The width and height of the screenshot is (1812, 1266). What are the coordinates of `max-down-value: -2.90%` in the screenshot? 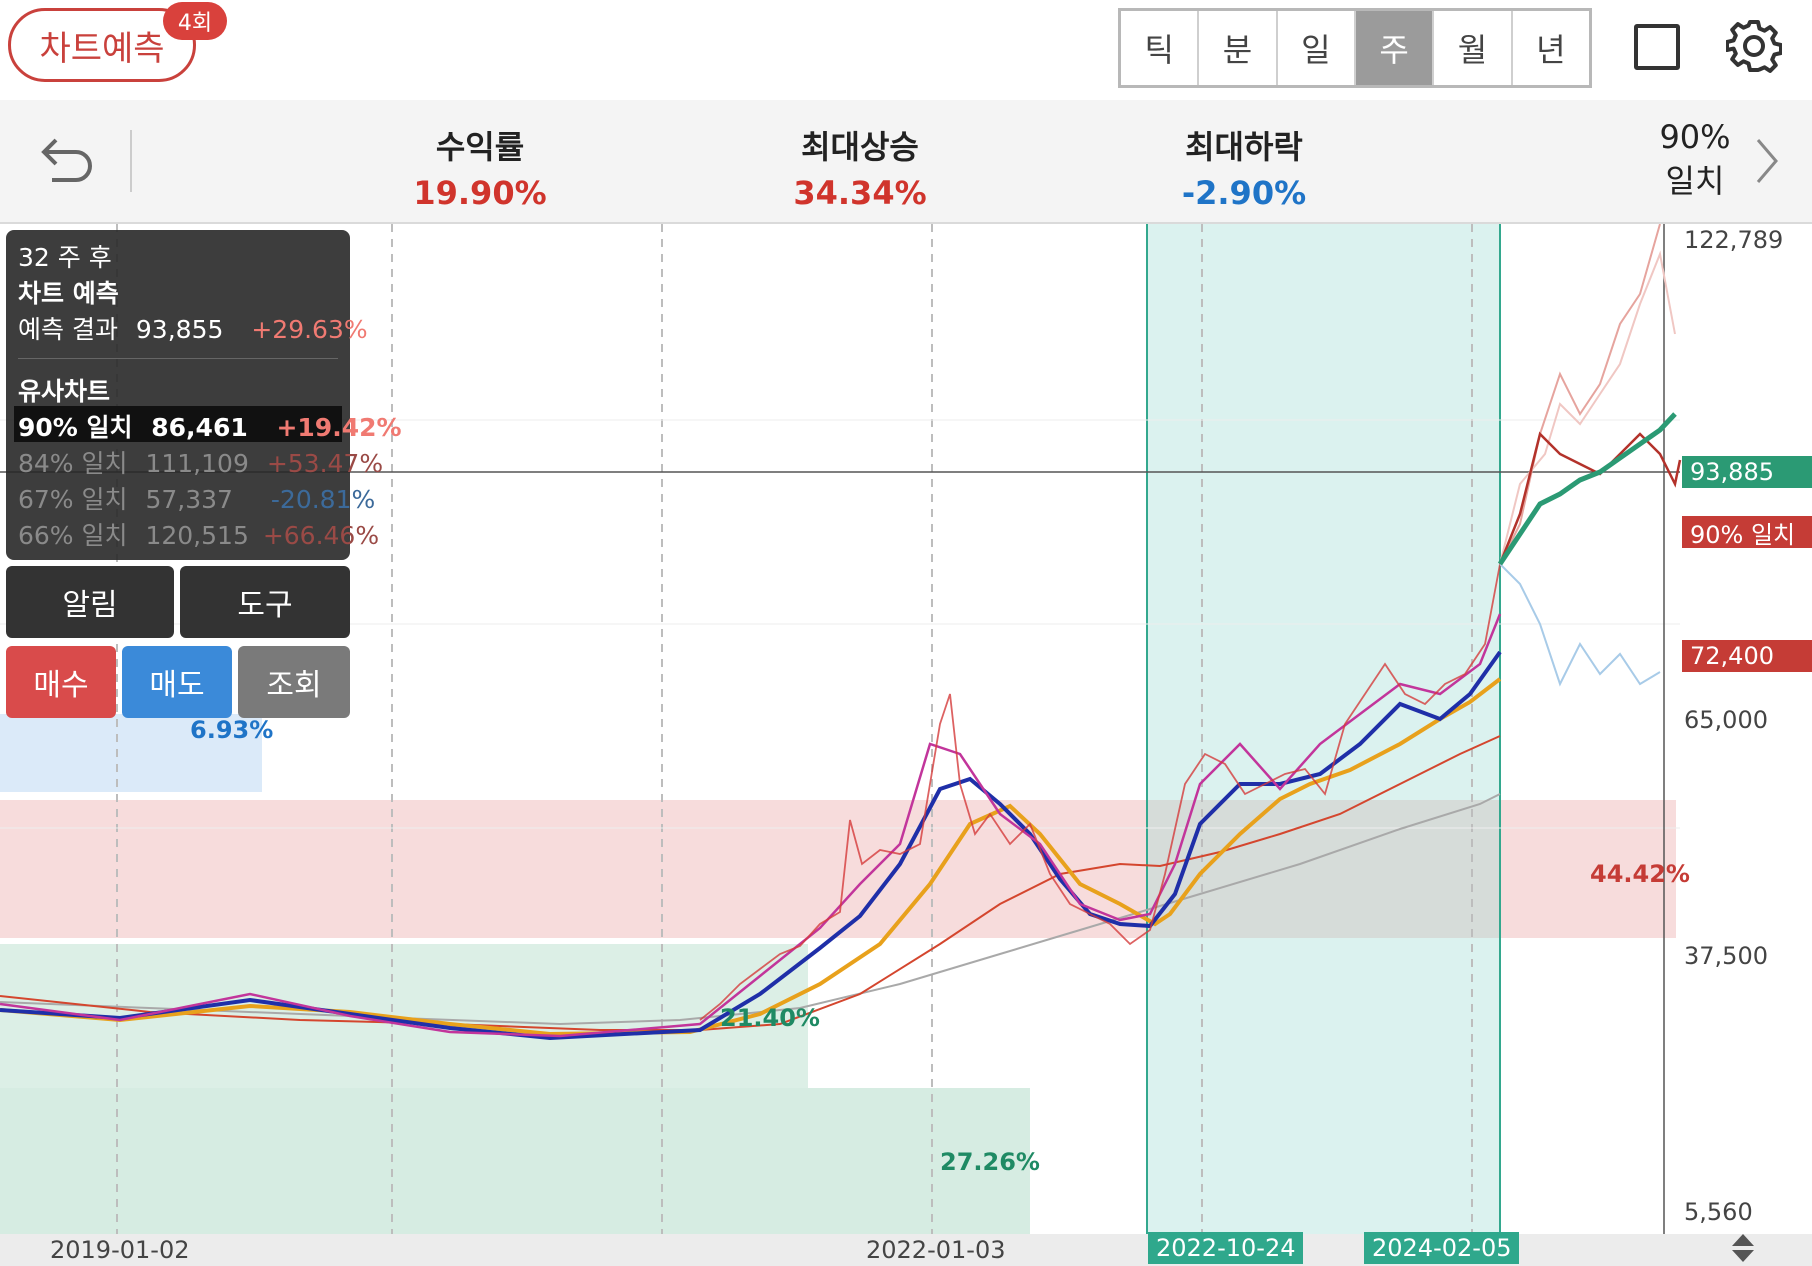 It's located at (1244, 193).